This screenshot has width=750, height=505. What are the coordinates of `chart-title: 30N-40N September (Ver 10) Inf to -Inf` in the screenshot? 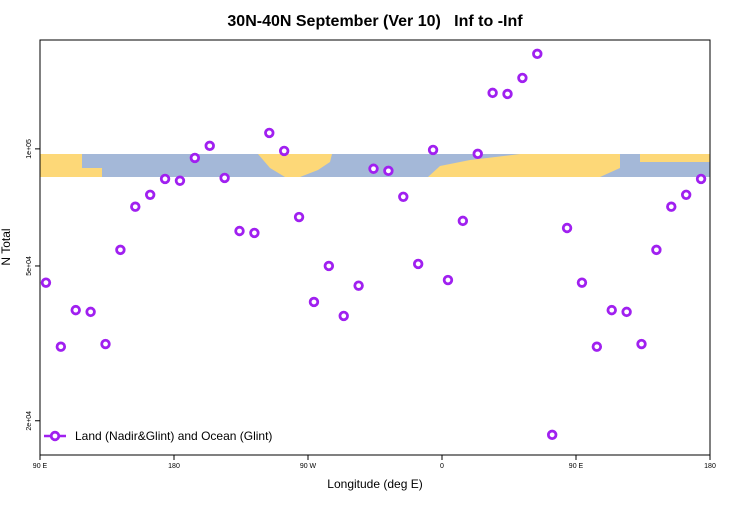 It's located at (375, 21).